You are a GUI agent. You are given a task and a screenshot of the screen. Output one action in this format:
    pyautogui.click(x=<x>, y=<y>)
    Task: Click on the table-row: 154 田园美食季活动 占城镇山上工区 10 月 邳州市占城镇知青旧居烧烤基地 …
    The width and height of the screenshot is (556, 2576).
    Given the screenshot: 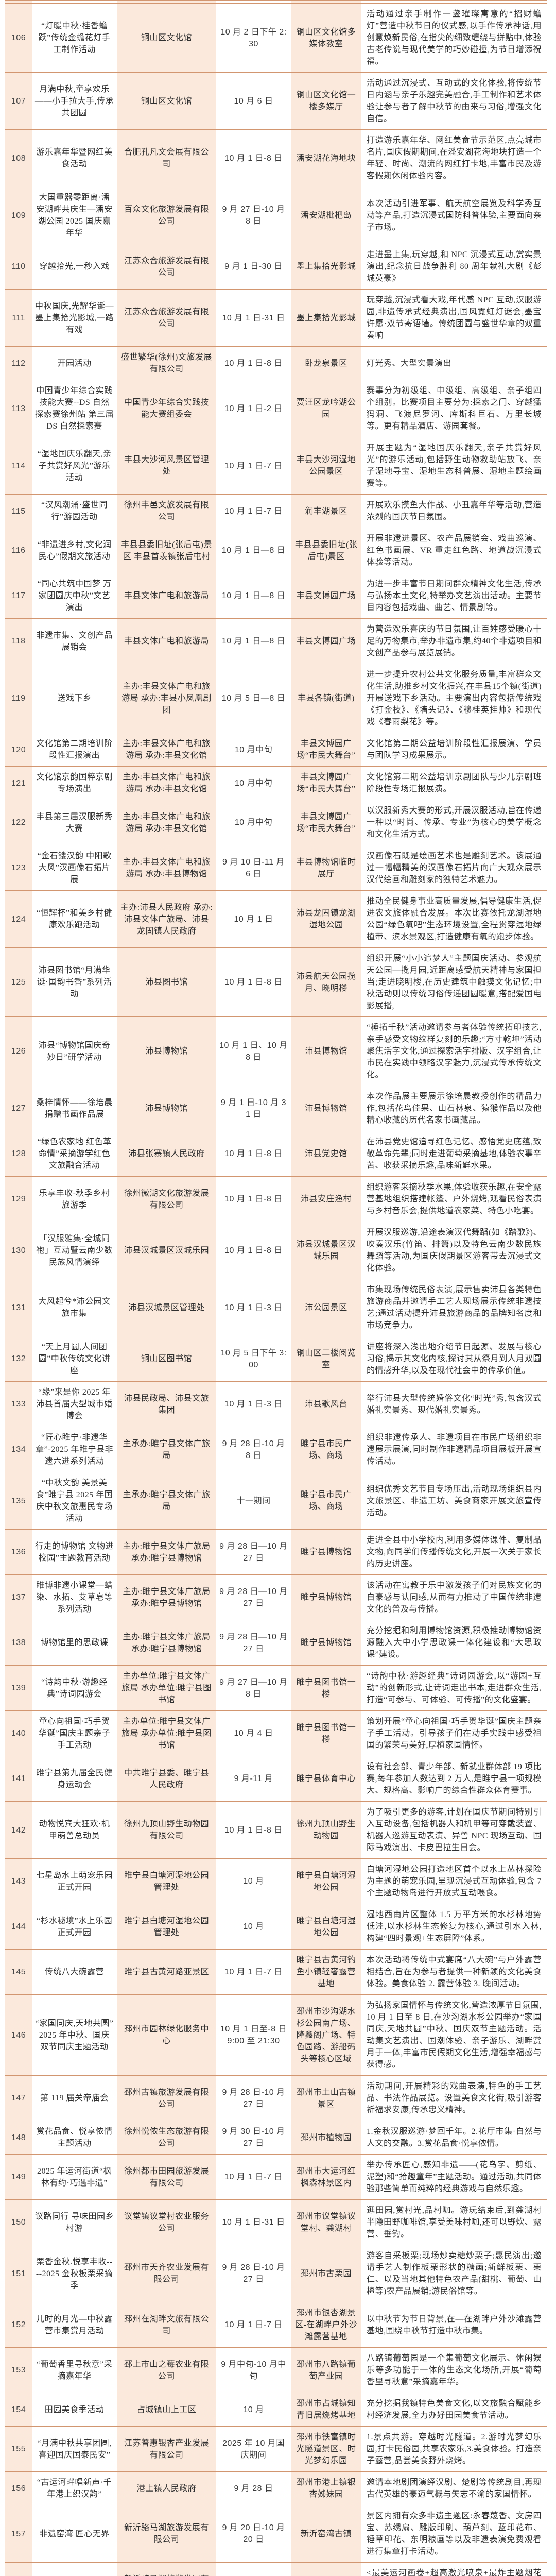 What is the action you would take?
    pyautogui.click(x=276, y=2410)
    